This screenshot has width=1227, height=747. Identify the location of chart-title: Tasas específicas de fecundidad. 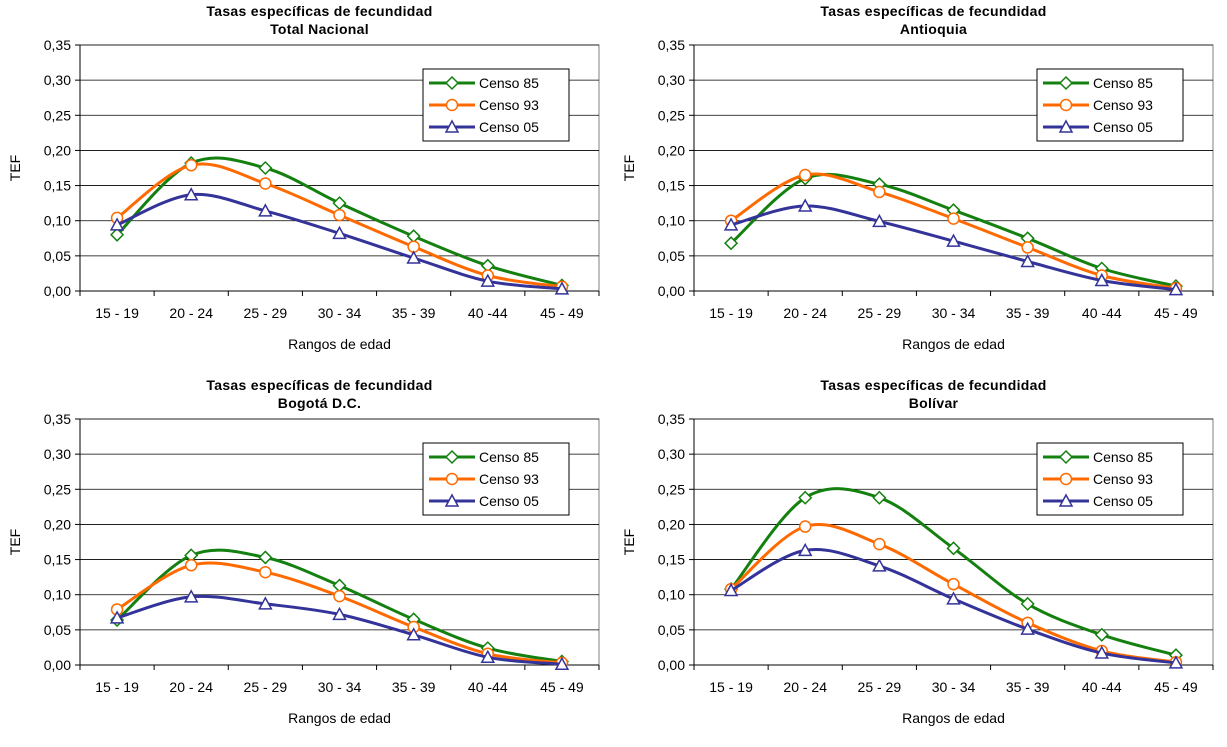
(319, 11).